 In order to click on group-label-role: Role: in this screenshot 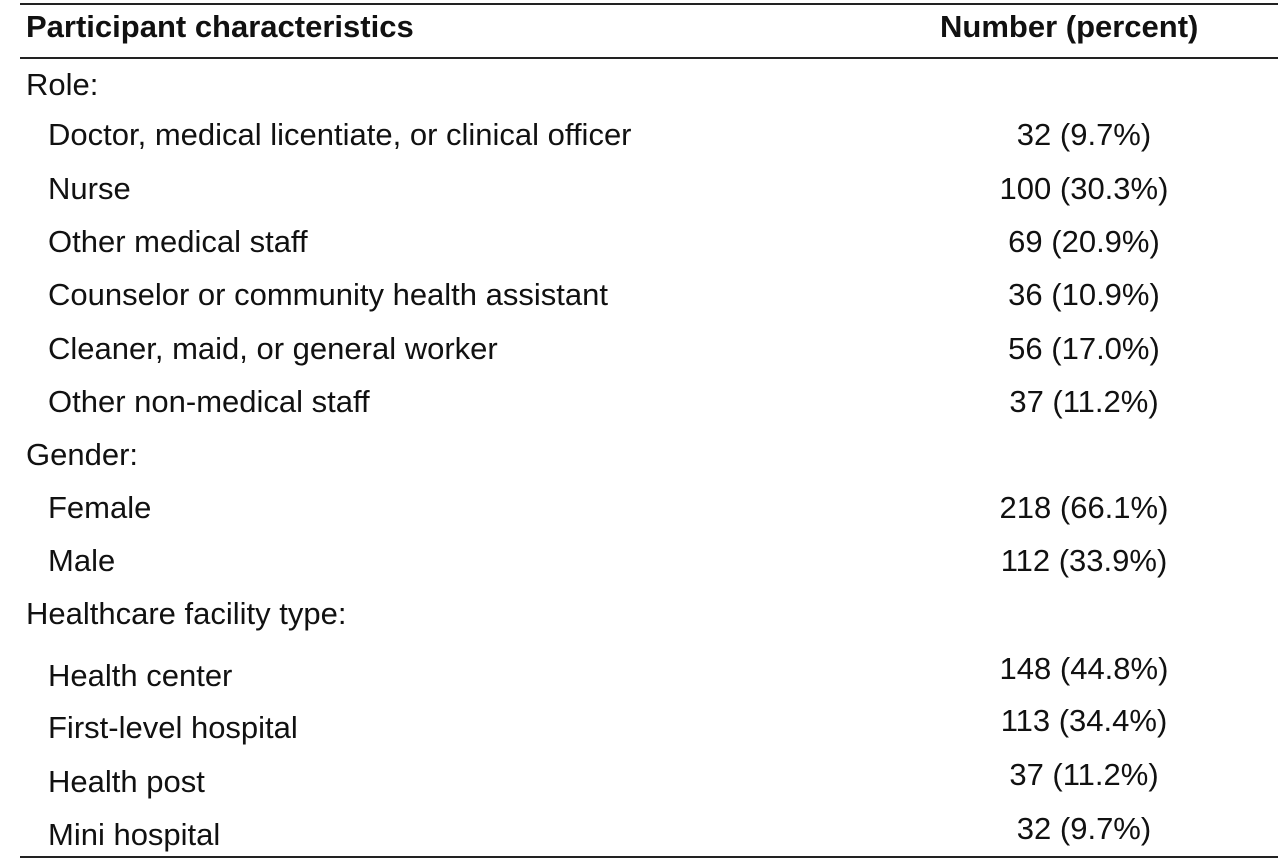, I will do `click(62, 84)`.